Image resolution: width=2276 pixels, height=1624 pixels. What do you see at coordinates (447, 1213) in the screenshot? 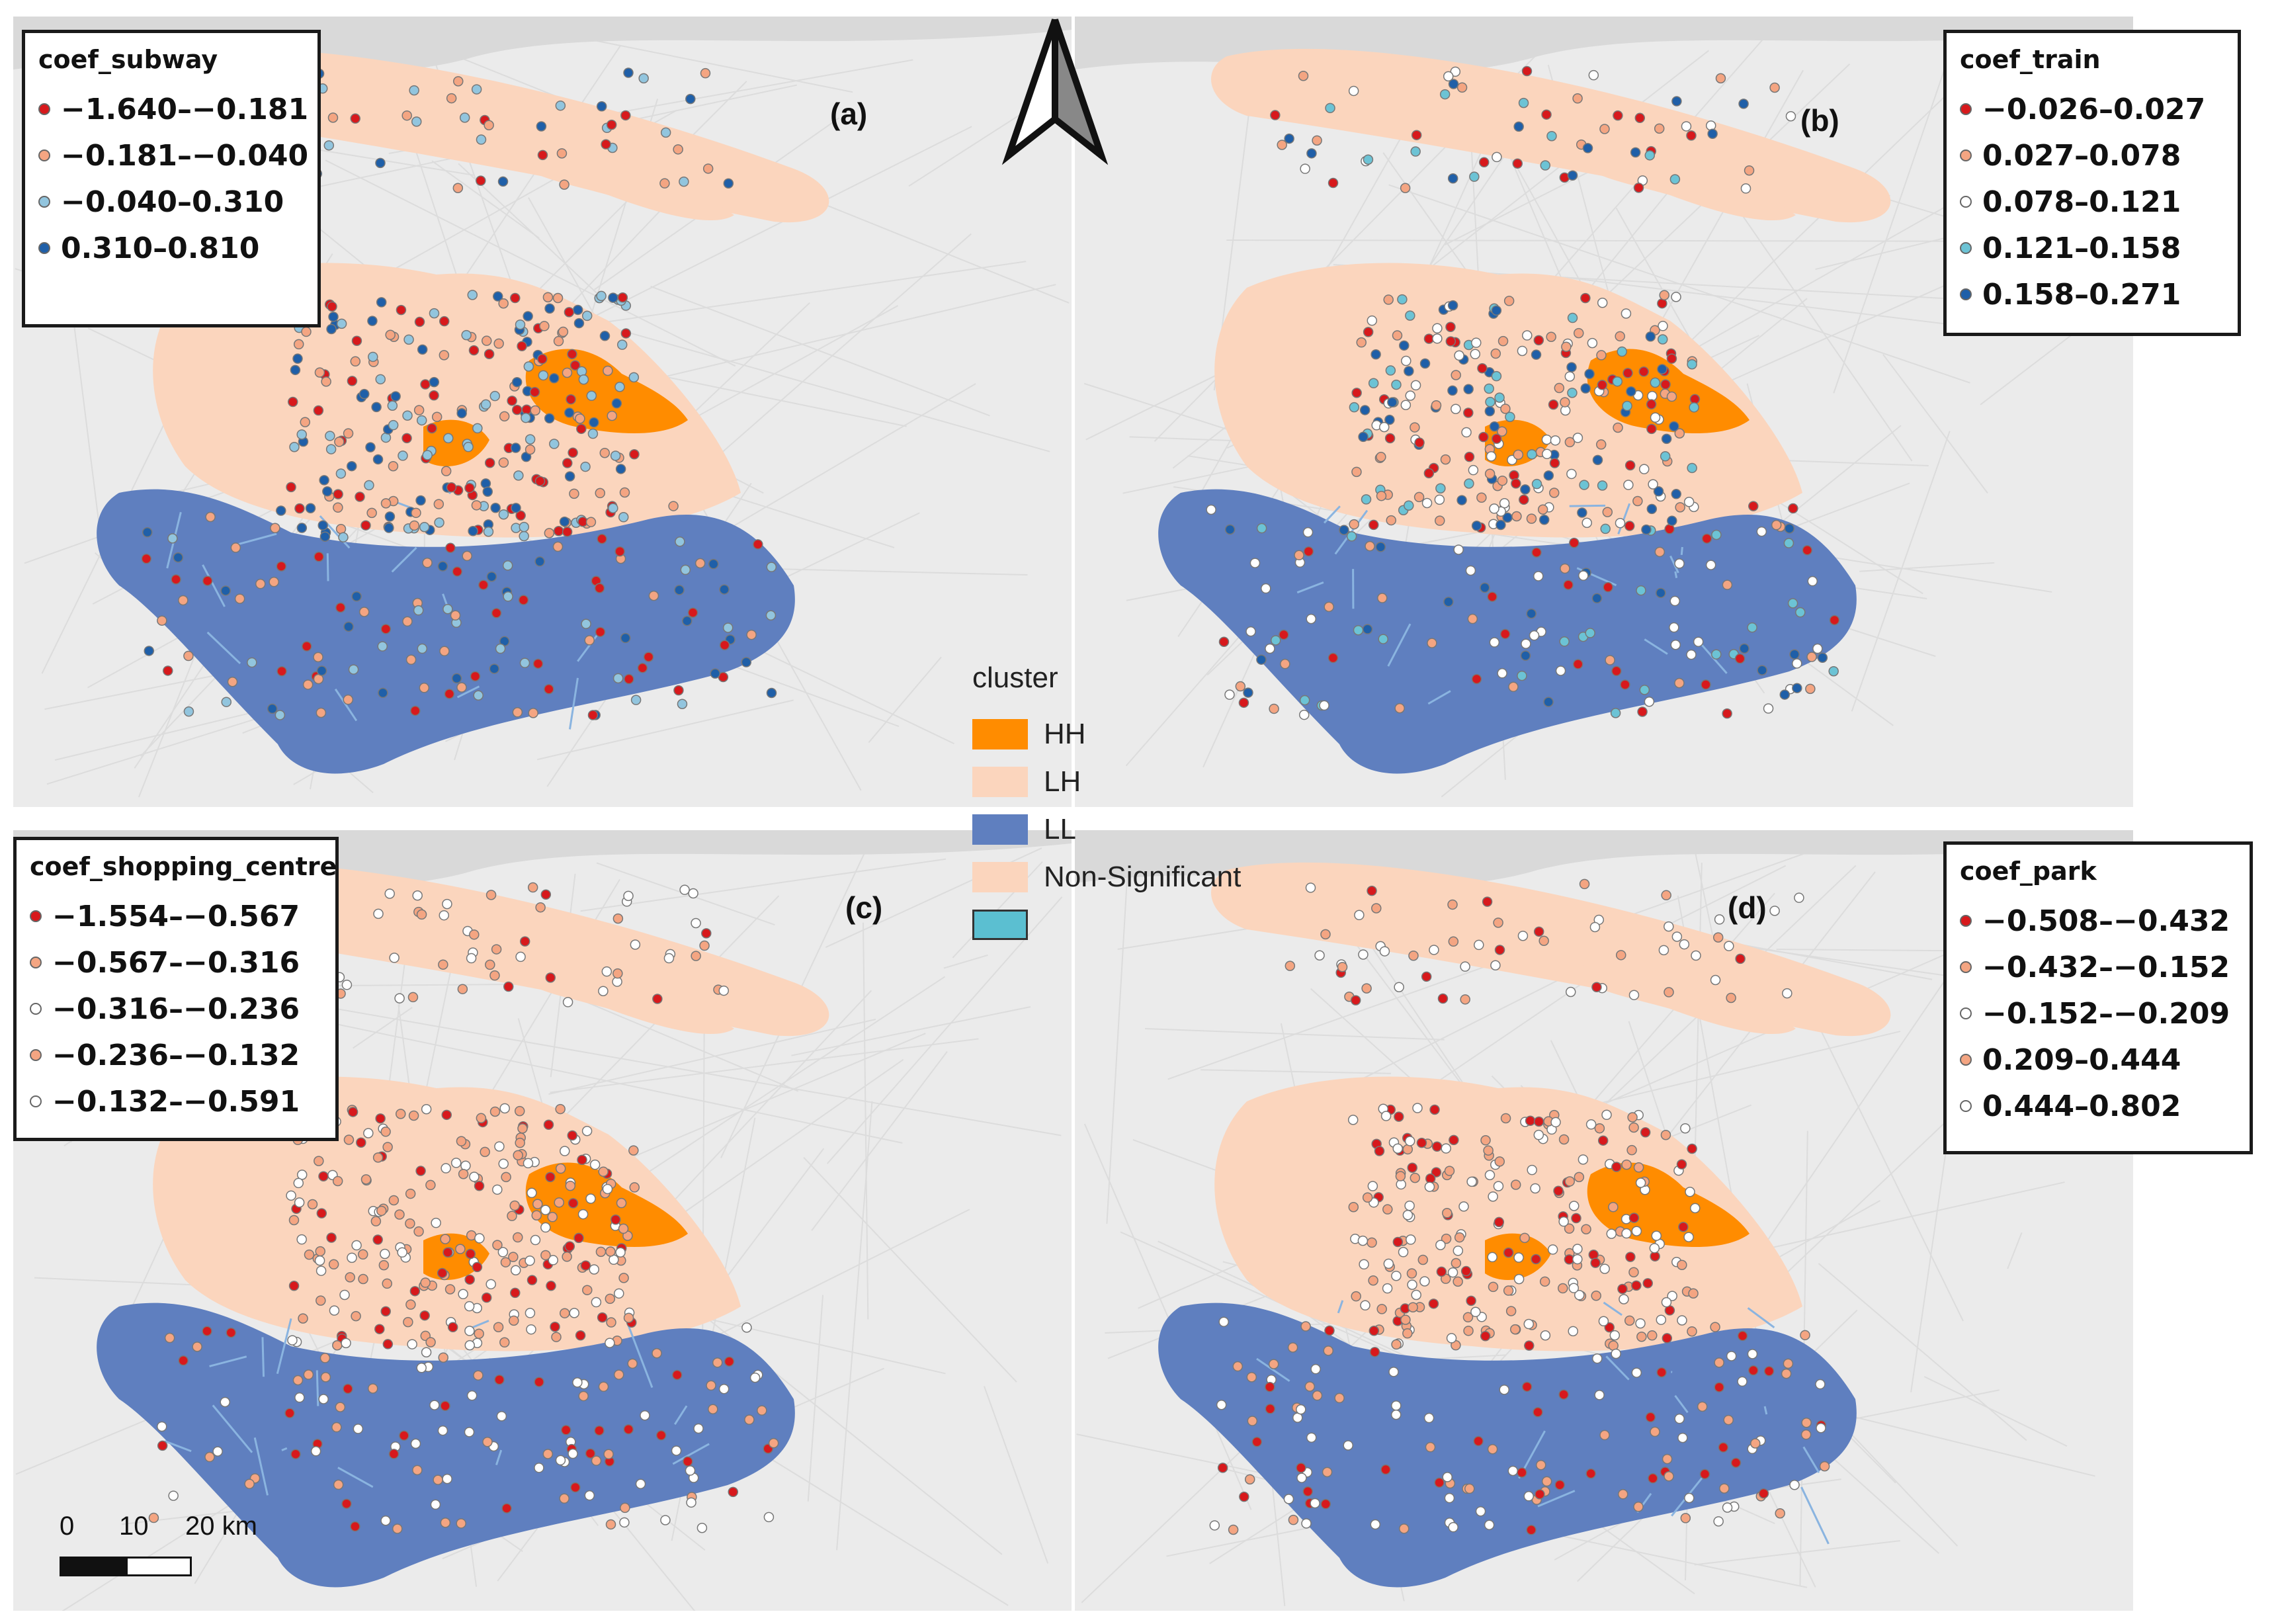
I see `mainland-lh-area` at bounding box center [447, 1213].